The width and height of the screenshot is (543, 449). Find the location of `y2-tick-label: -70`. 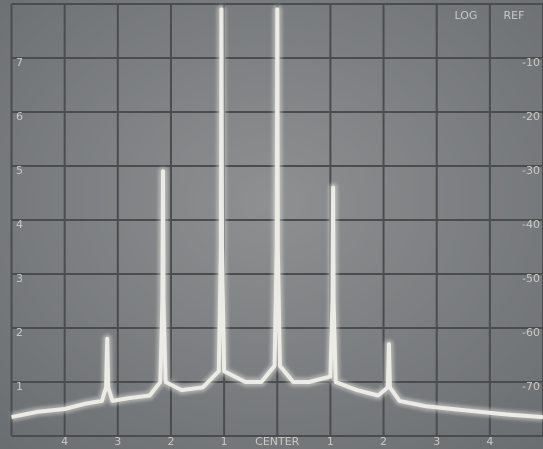

y2-tick-label: -70 is located at coordinates (531, 386).